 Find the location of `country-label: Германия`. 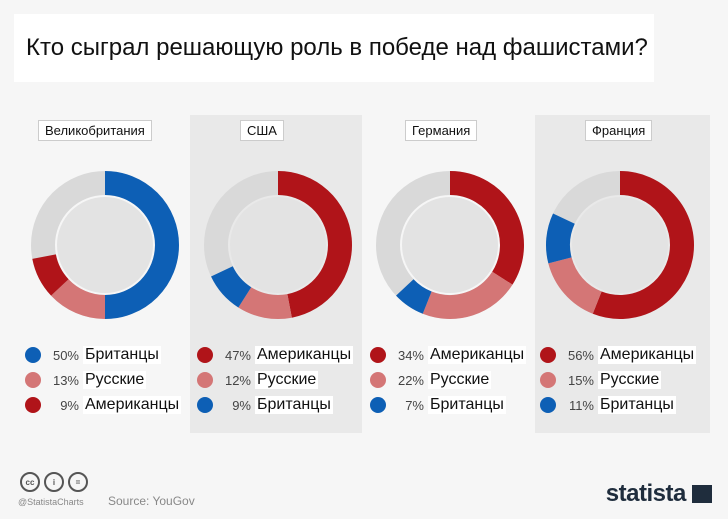

country-label: Германия is located at coordinates (441, 130).